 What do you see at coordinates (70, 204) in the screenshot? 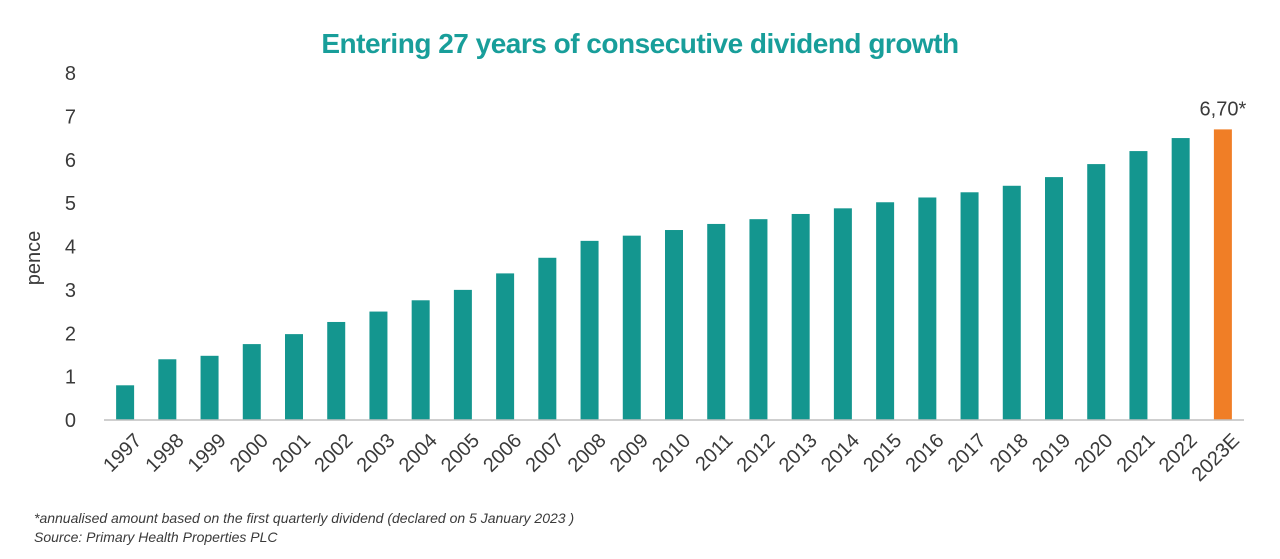
I see `y-tick-label: 5` at bounding box center [70, 204].